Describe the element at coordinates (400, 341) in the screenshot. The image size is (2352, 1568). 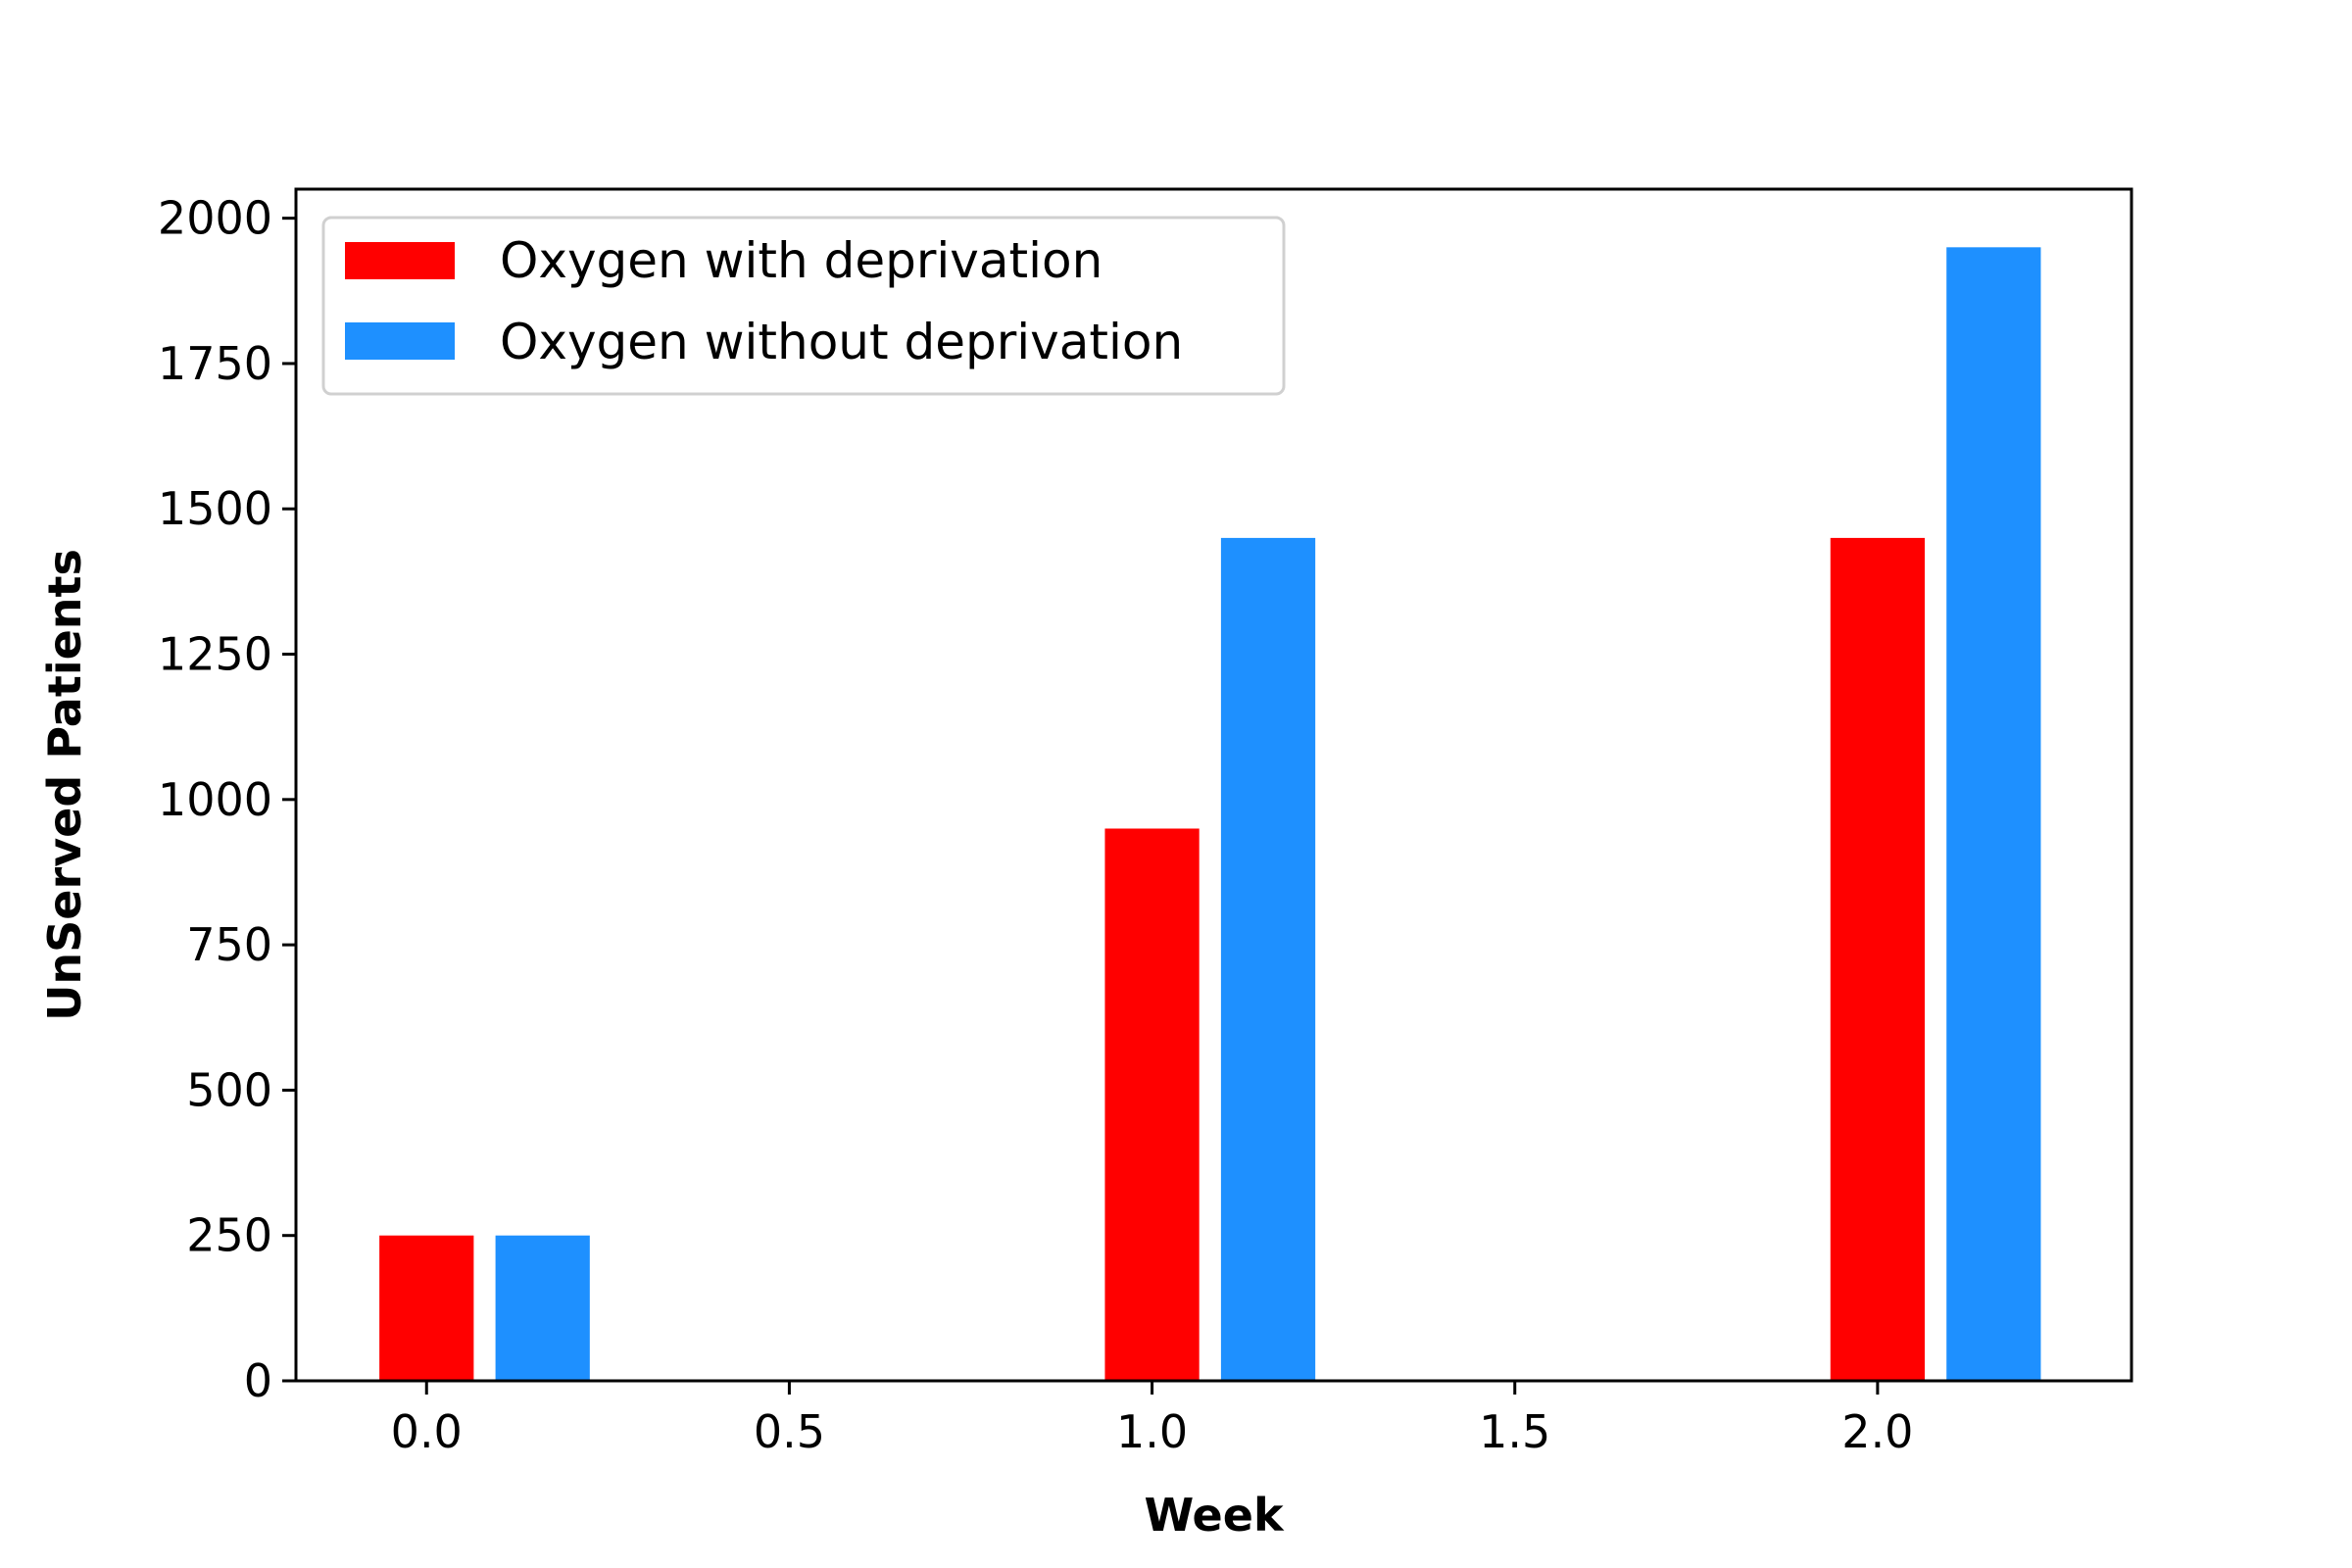
I see `legend-swatch-oxygen-without-deprivation` at that location.